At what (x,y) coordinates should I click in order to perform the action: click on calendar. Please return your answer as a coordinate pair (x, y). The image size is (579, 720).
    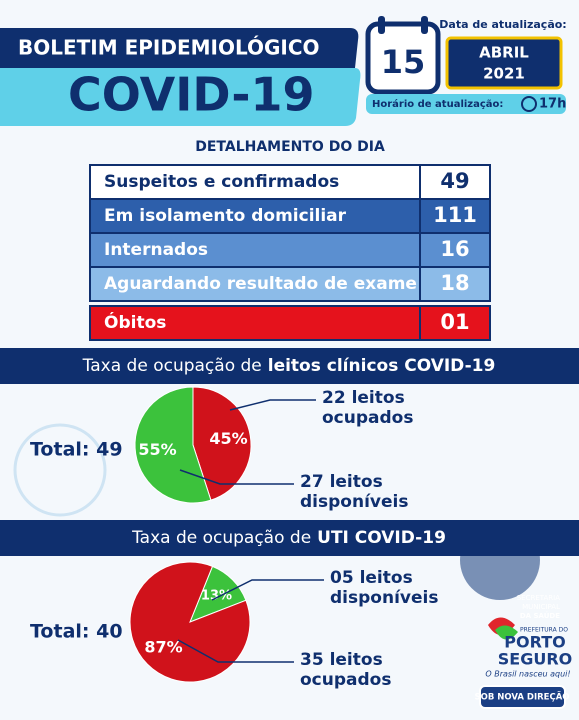
    Looking at the image, I should click on (403, 58).